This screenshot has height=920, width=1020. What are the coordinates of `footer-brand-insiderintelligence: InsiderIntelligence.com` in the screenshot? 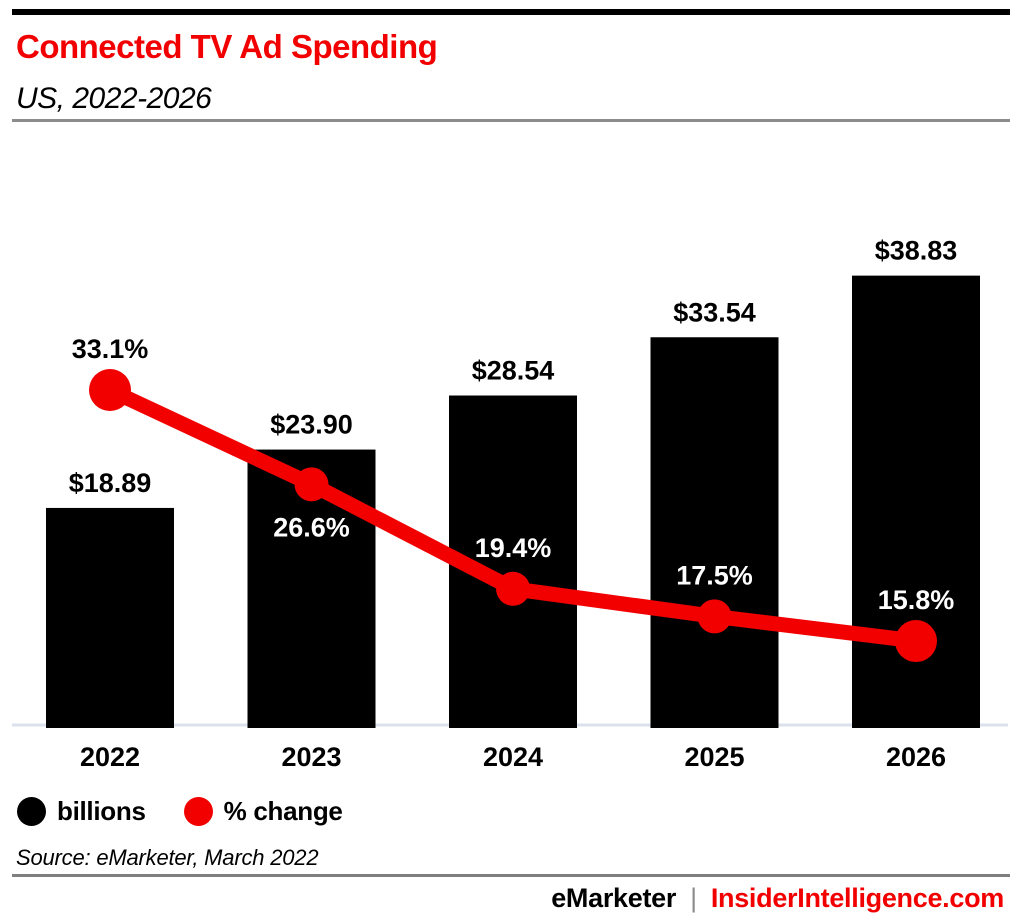 It's located at (857, 898).